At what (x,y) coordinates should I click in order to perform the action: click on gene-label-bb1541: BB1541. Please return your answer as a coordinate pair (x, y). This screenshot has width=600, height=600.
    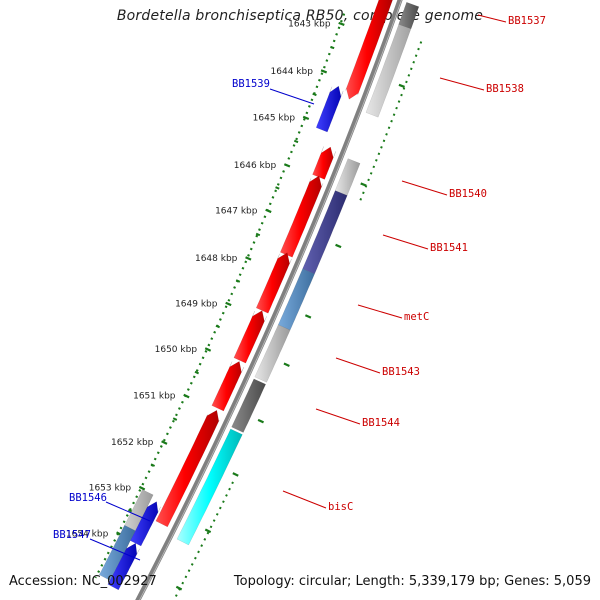
    Looking at the image, I should click on (449, 248).